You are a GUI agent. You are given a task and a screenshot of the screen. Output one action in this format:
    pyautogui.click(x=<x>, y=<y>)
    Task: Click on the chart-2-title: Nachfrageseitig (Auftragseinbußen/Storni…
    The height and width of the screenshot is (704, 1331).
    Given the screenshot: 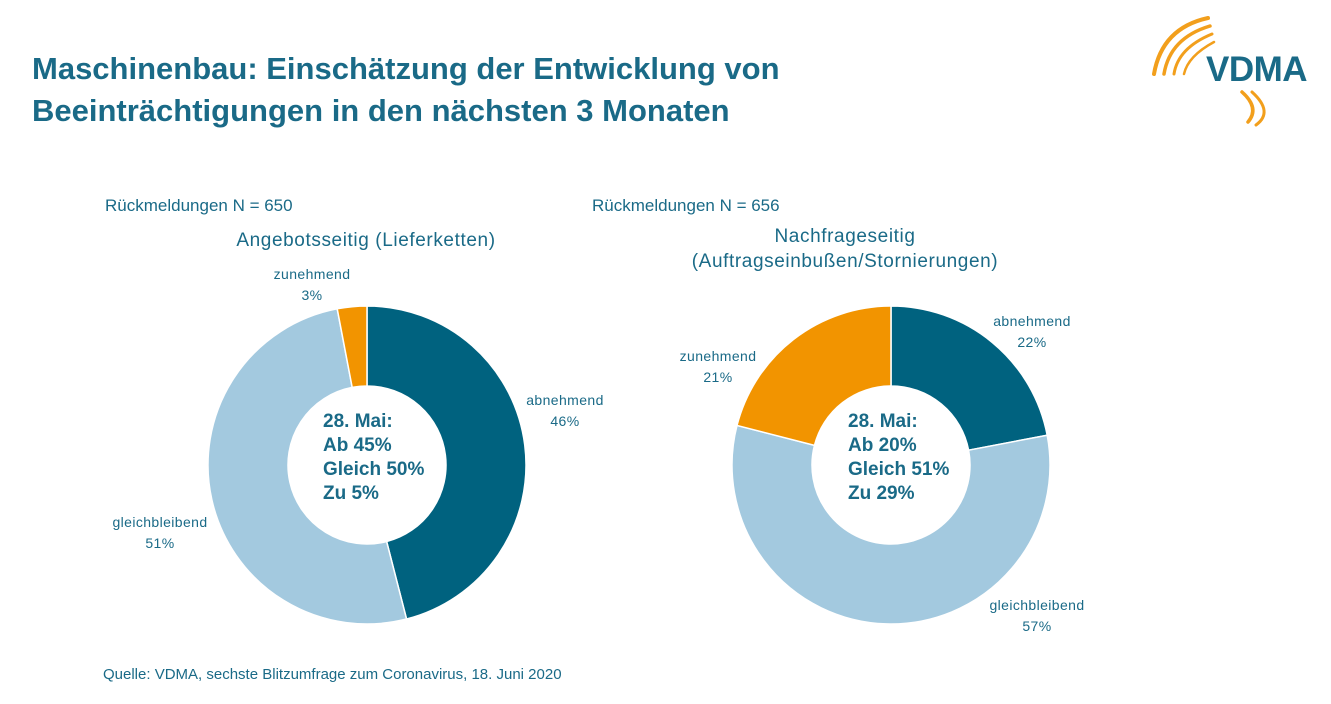 What is the action you would take?
    pyautogui.click(x=845, y=249)
    